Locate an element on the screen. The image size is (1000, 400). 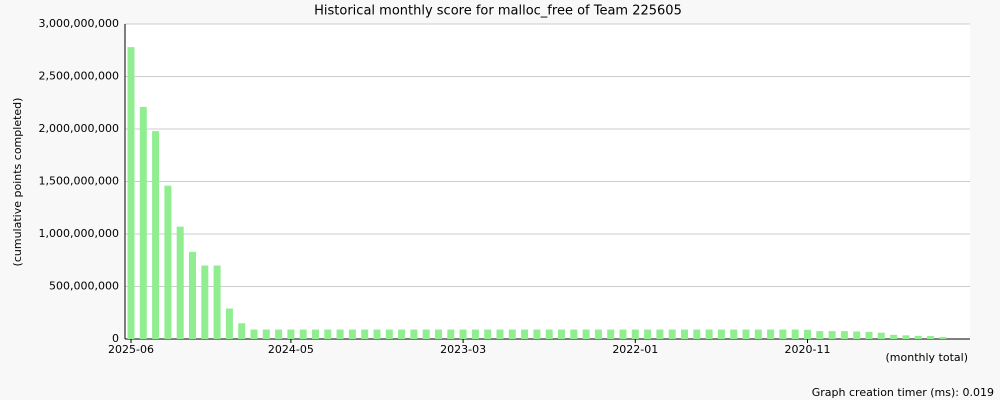
x-tick-label: 2023-03 is located at coordinates (463, 349).